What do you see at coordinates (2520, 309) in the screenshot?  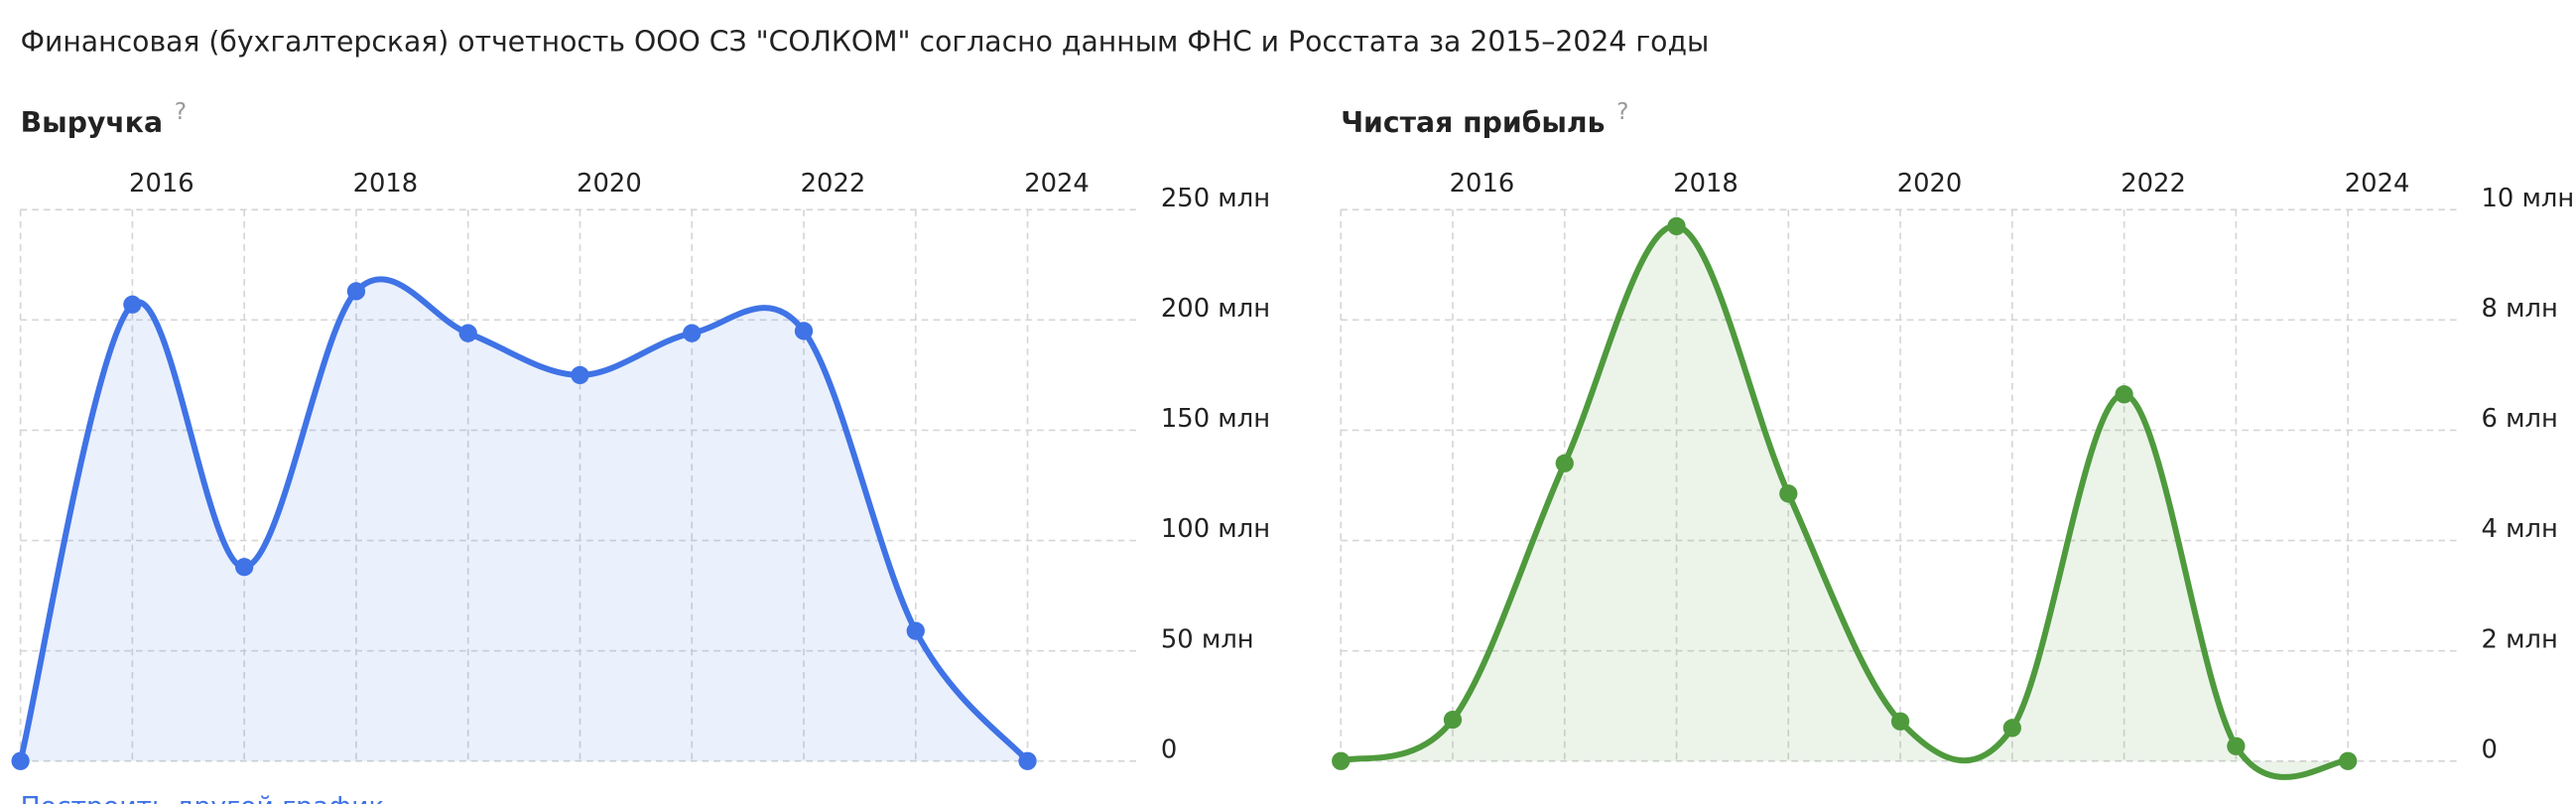 I see `y-tick-label: 8 млн` at bounding box center [2520, 309].